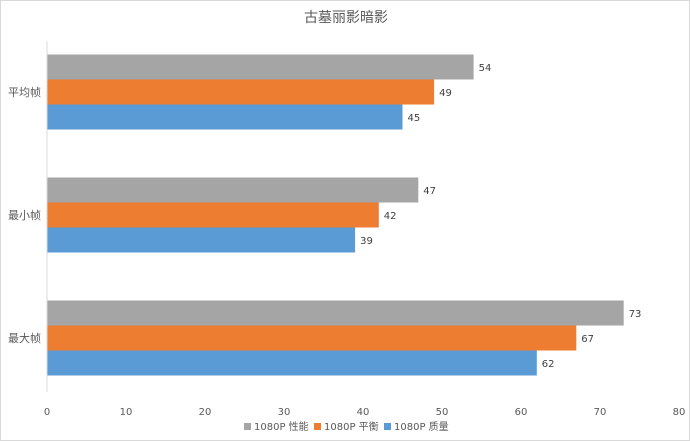 Image resolution: width=690 pixels, height=442 pixels. Describe the element at coordinates (363, 412) in the screenshot. I see `x-tick-label-5: 40` at that location.